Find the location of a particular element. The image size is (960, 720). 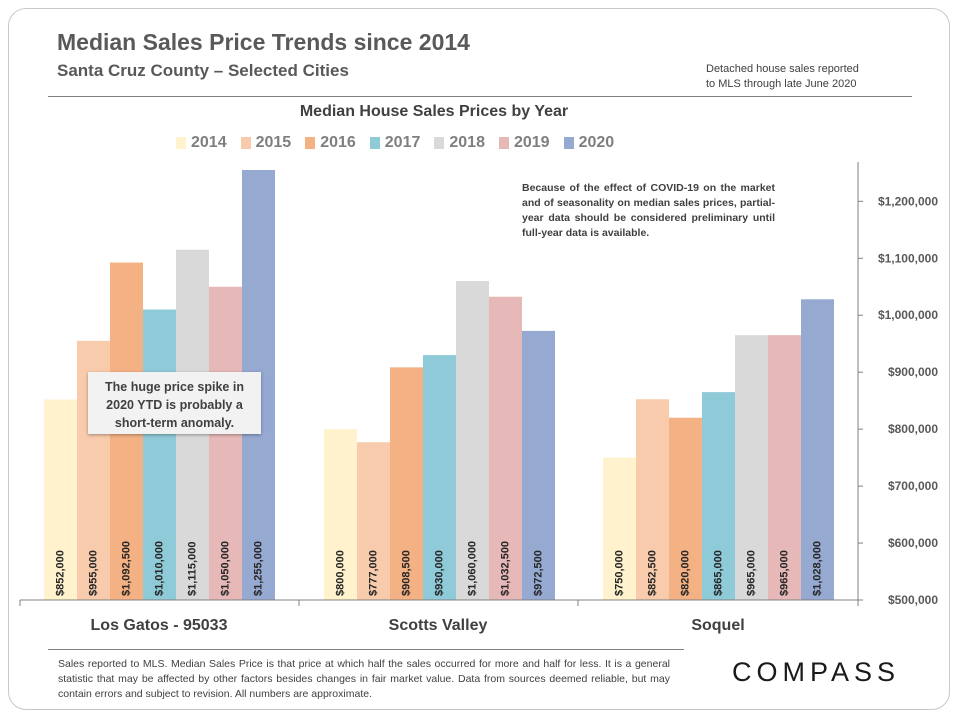

y-tick-label-7: $1,200,000 is located at coordinates (908, 201).